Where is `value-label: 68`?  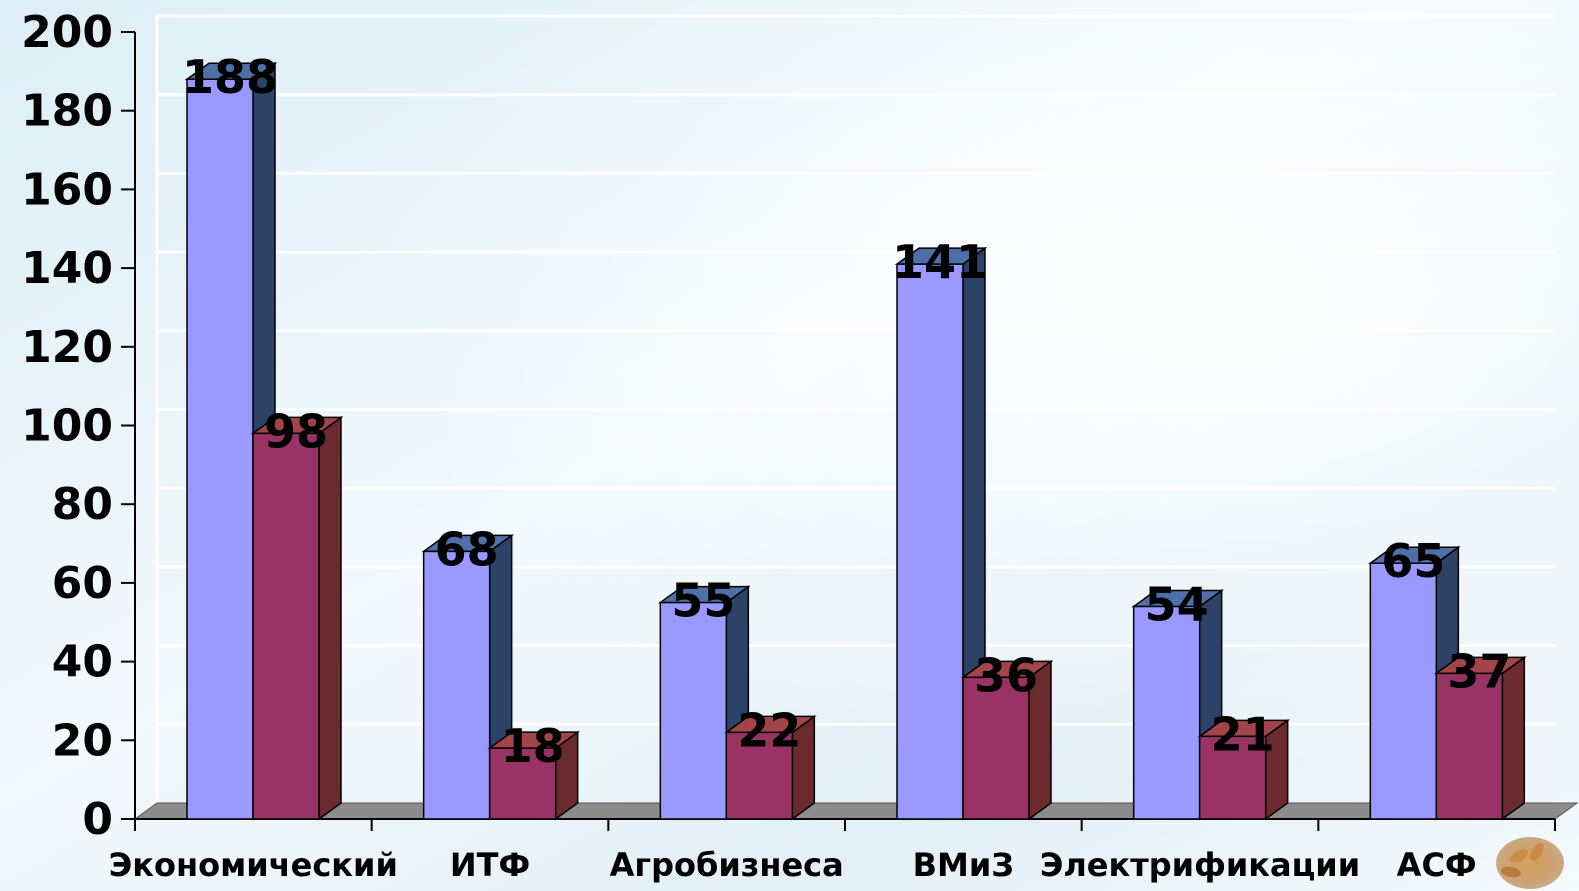 value-label: 68 is located at coordinates (467, 549).